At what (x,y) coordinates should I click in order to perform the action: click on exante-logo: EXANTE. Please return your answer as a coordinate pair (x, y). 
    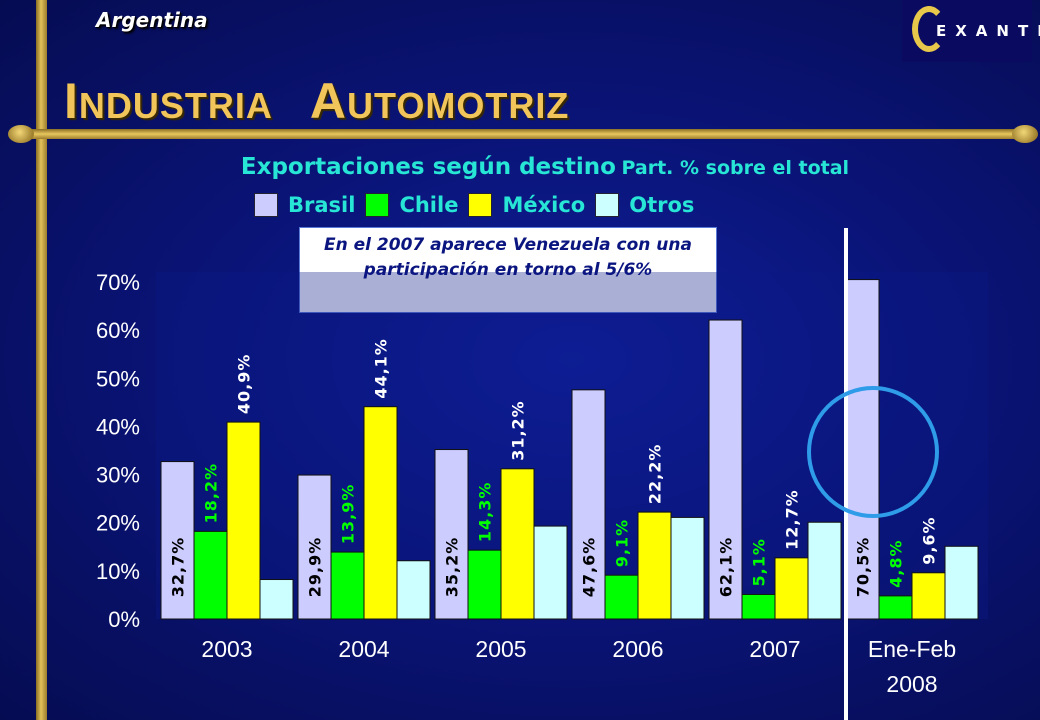
    Looking at the image, I should click on (971, 31).